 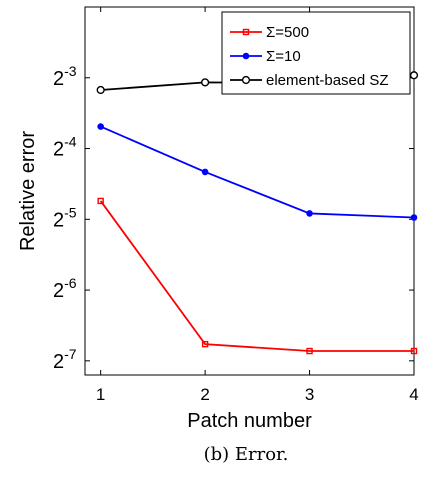 What do you see at coordinates (65, 217) in the screenshot?
I see `y-tick-label: 2-5` at bounding box center [65, 217].